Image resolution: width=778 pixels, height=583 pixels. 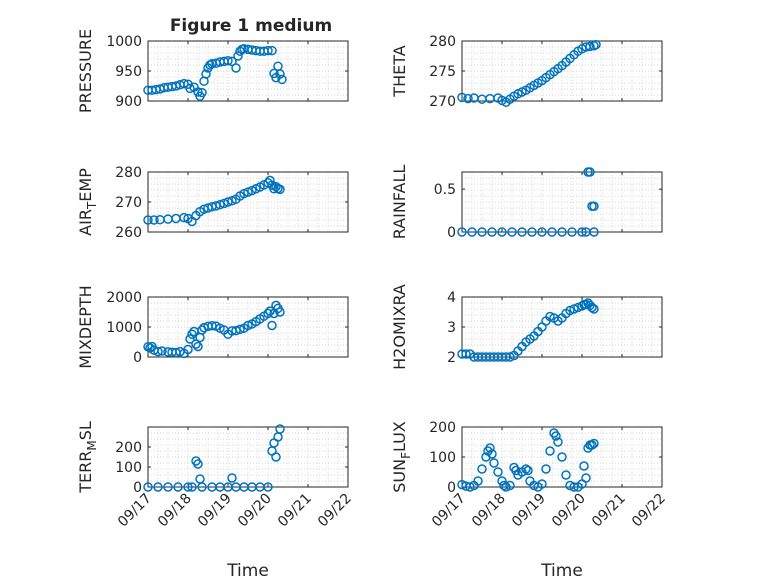 I want to click on y-axis-label-text: AIRTEMP, so click(x=87, y=202).